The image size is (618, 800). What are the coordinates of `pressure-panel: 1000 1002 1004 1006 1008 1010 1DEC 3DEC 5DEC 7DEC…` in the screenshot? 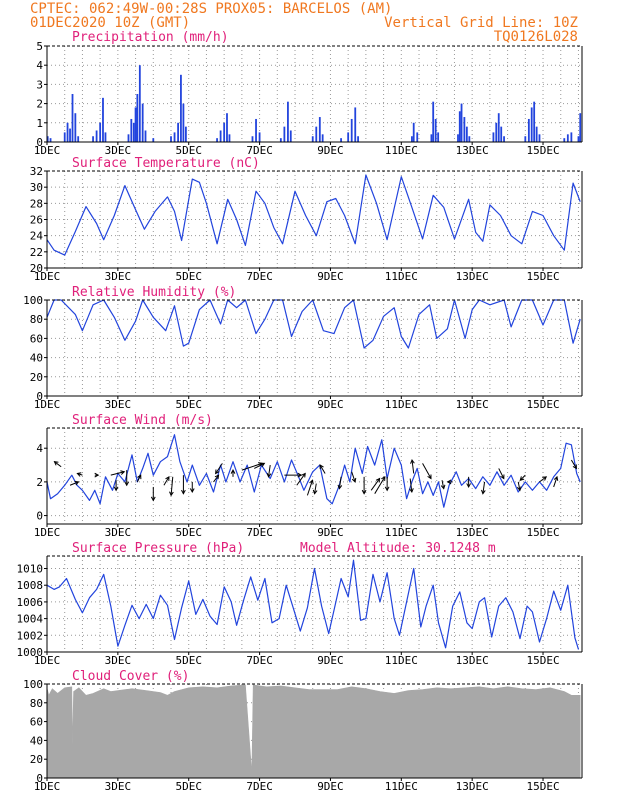 It's located at (300, 604).